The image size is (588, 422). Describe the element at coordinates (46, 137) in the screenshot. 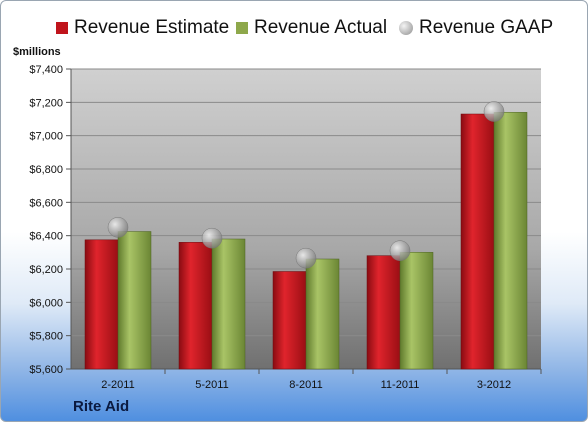

I see `y-tick-label: $7,000` at that location.